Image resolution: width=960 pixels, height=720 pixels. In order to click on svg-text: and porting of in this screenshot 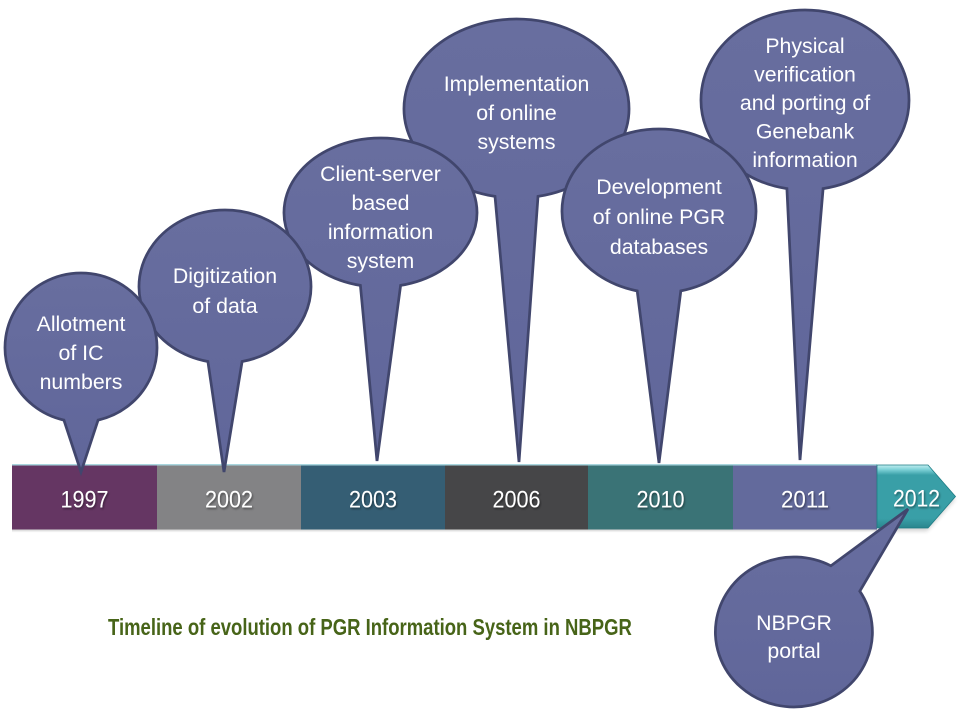, I will do `click(805, 103)`.